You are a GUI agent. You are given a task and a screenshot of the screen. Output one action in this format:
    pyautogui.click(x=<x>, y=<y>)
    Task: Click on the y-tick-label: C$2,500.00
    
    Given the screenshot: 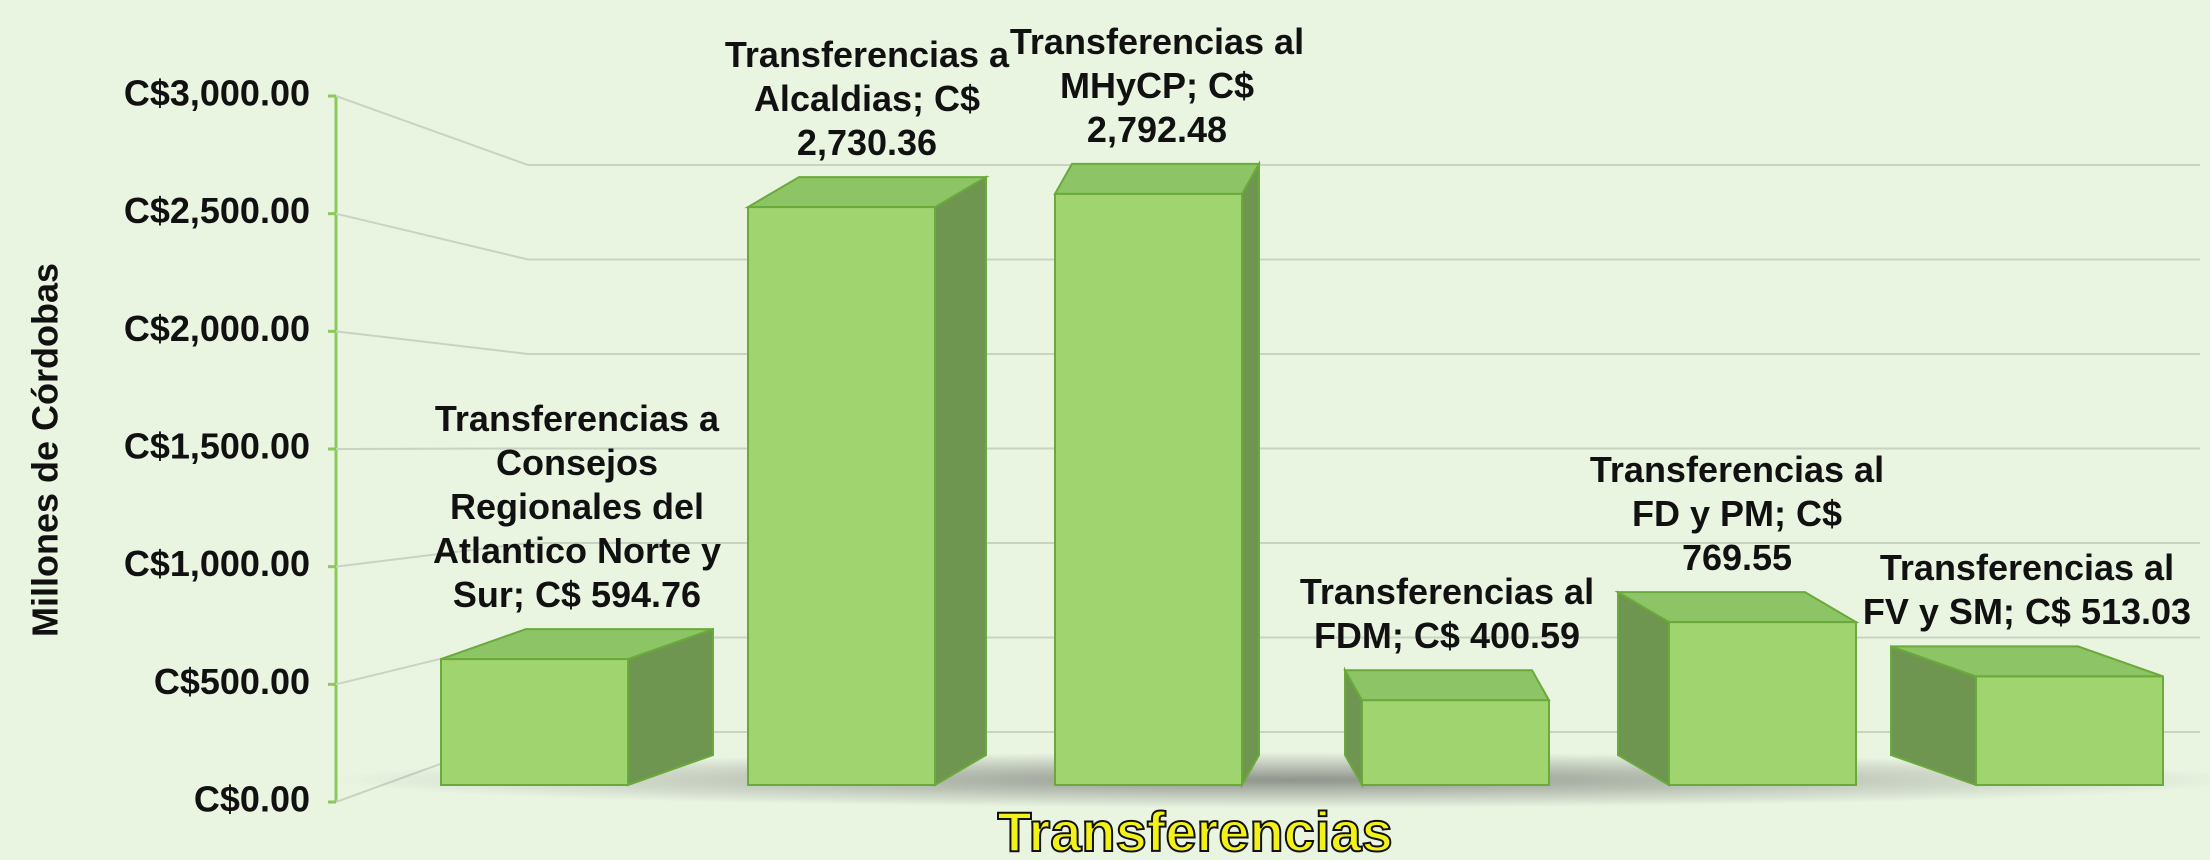 What is the action you would take?
    pyautogui.click(x=217, y=210)
    